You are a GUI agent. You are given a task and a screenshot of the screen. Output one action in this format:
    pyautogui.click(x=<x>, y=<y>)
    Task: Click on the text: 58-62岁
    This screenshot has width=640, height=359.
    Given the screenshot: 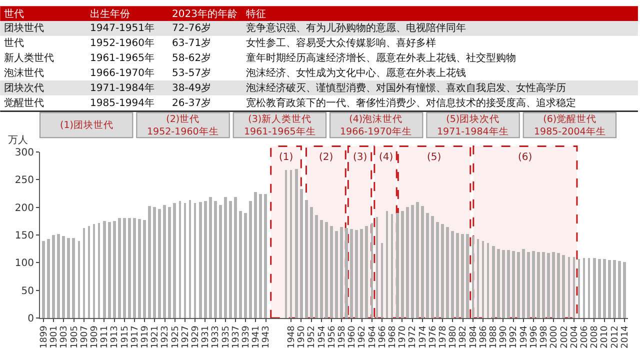 What is the action you would take?
    pyautogui.click(x=192, y=58)
    